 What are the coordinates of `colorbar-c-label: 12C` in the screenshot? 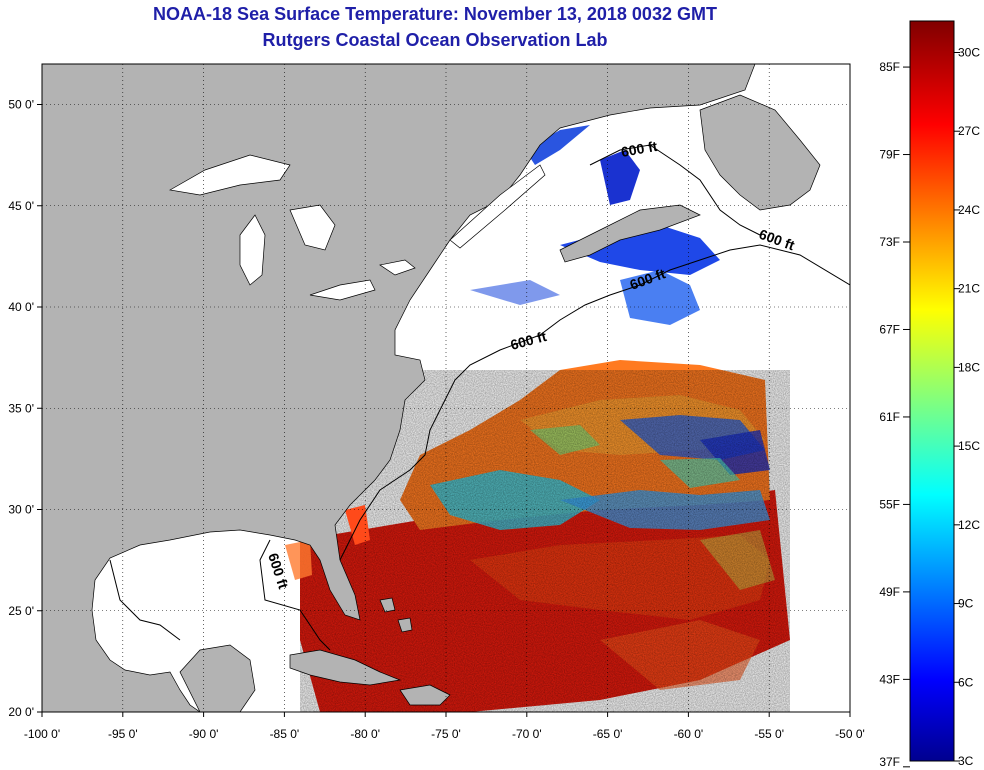 It's located at (969, 525).